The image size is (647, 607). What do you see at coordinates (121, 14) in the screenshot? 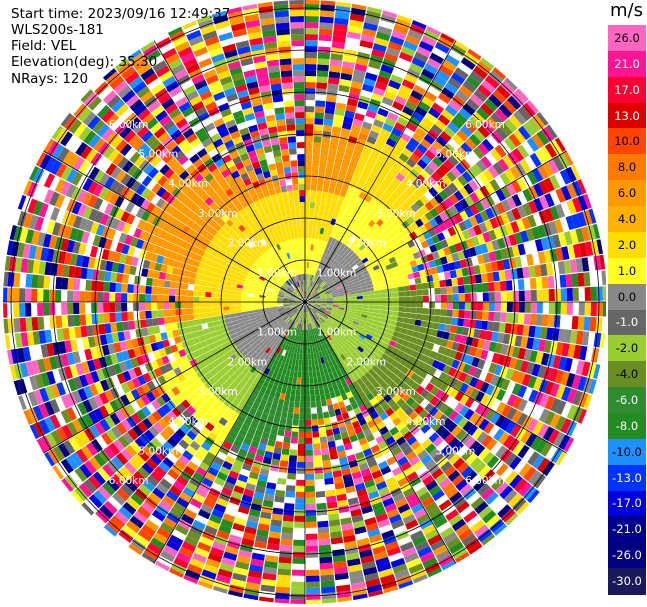
I see `start-time-label: Start time: 2023/09/16 12:49:37` at bounding box center [121, 14].